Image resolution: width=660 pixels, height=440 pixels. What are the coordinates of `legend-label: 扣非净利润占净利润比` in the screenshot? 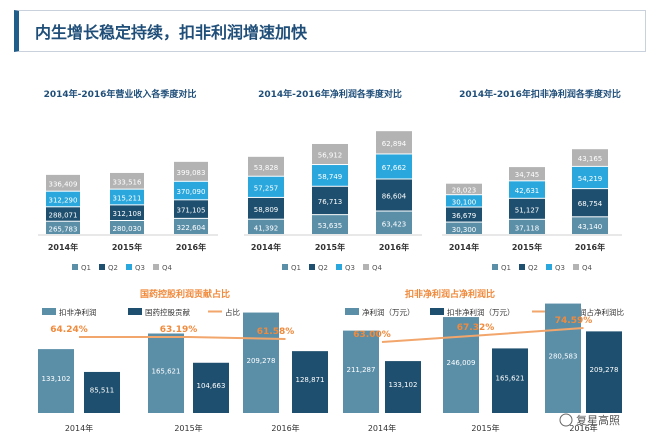 It's located at (586, 312).